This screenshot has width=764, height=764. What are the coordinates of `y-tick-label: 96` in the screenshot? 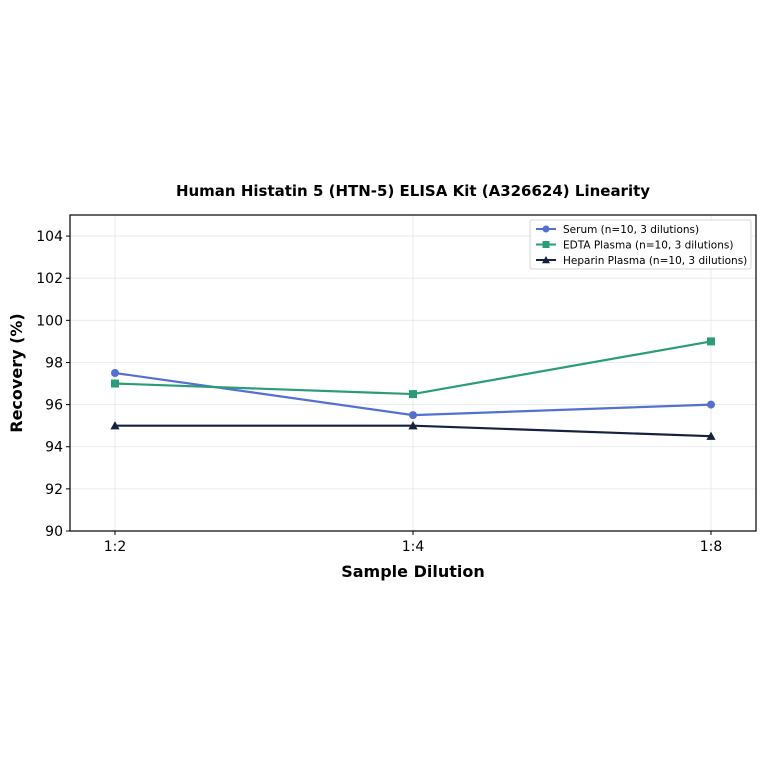 It's located at (54, 406).